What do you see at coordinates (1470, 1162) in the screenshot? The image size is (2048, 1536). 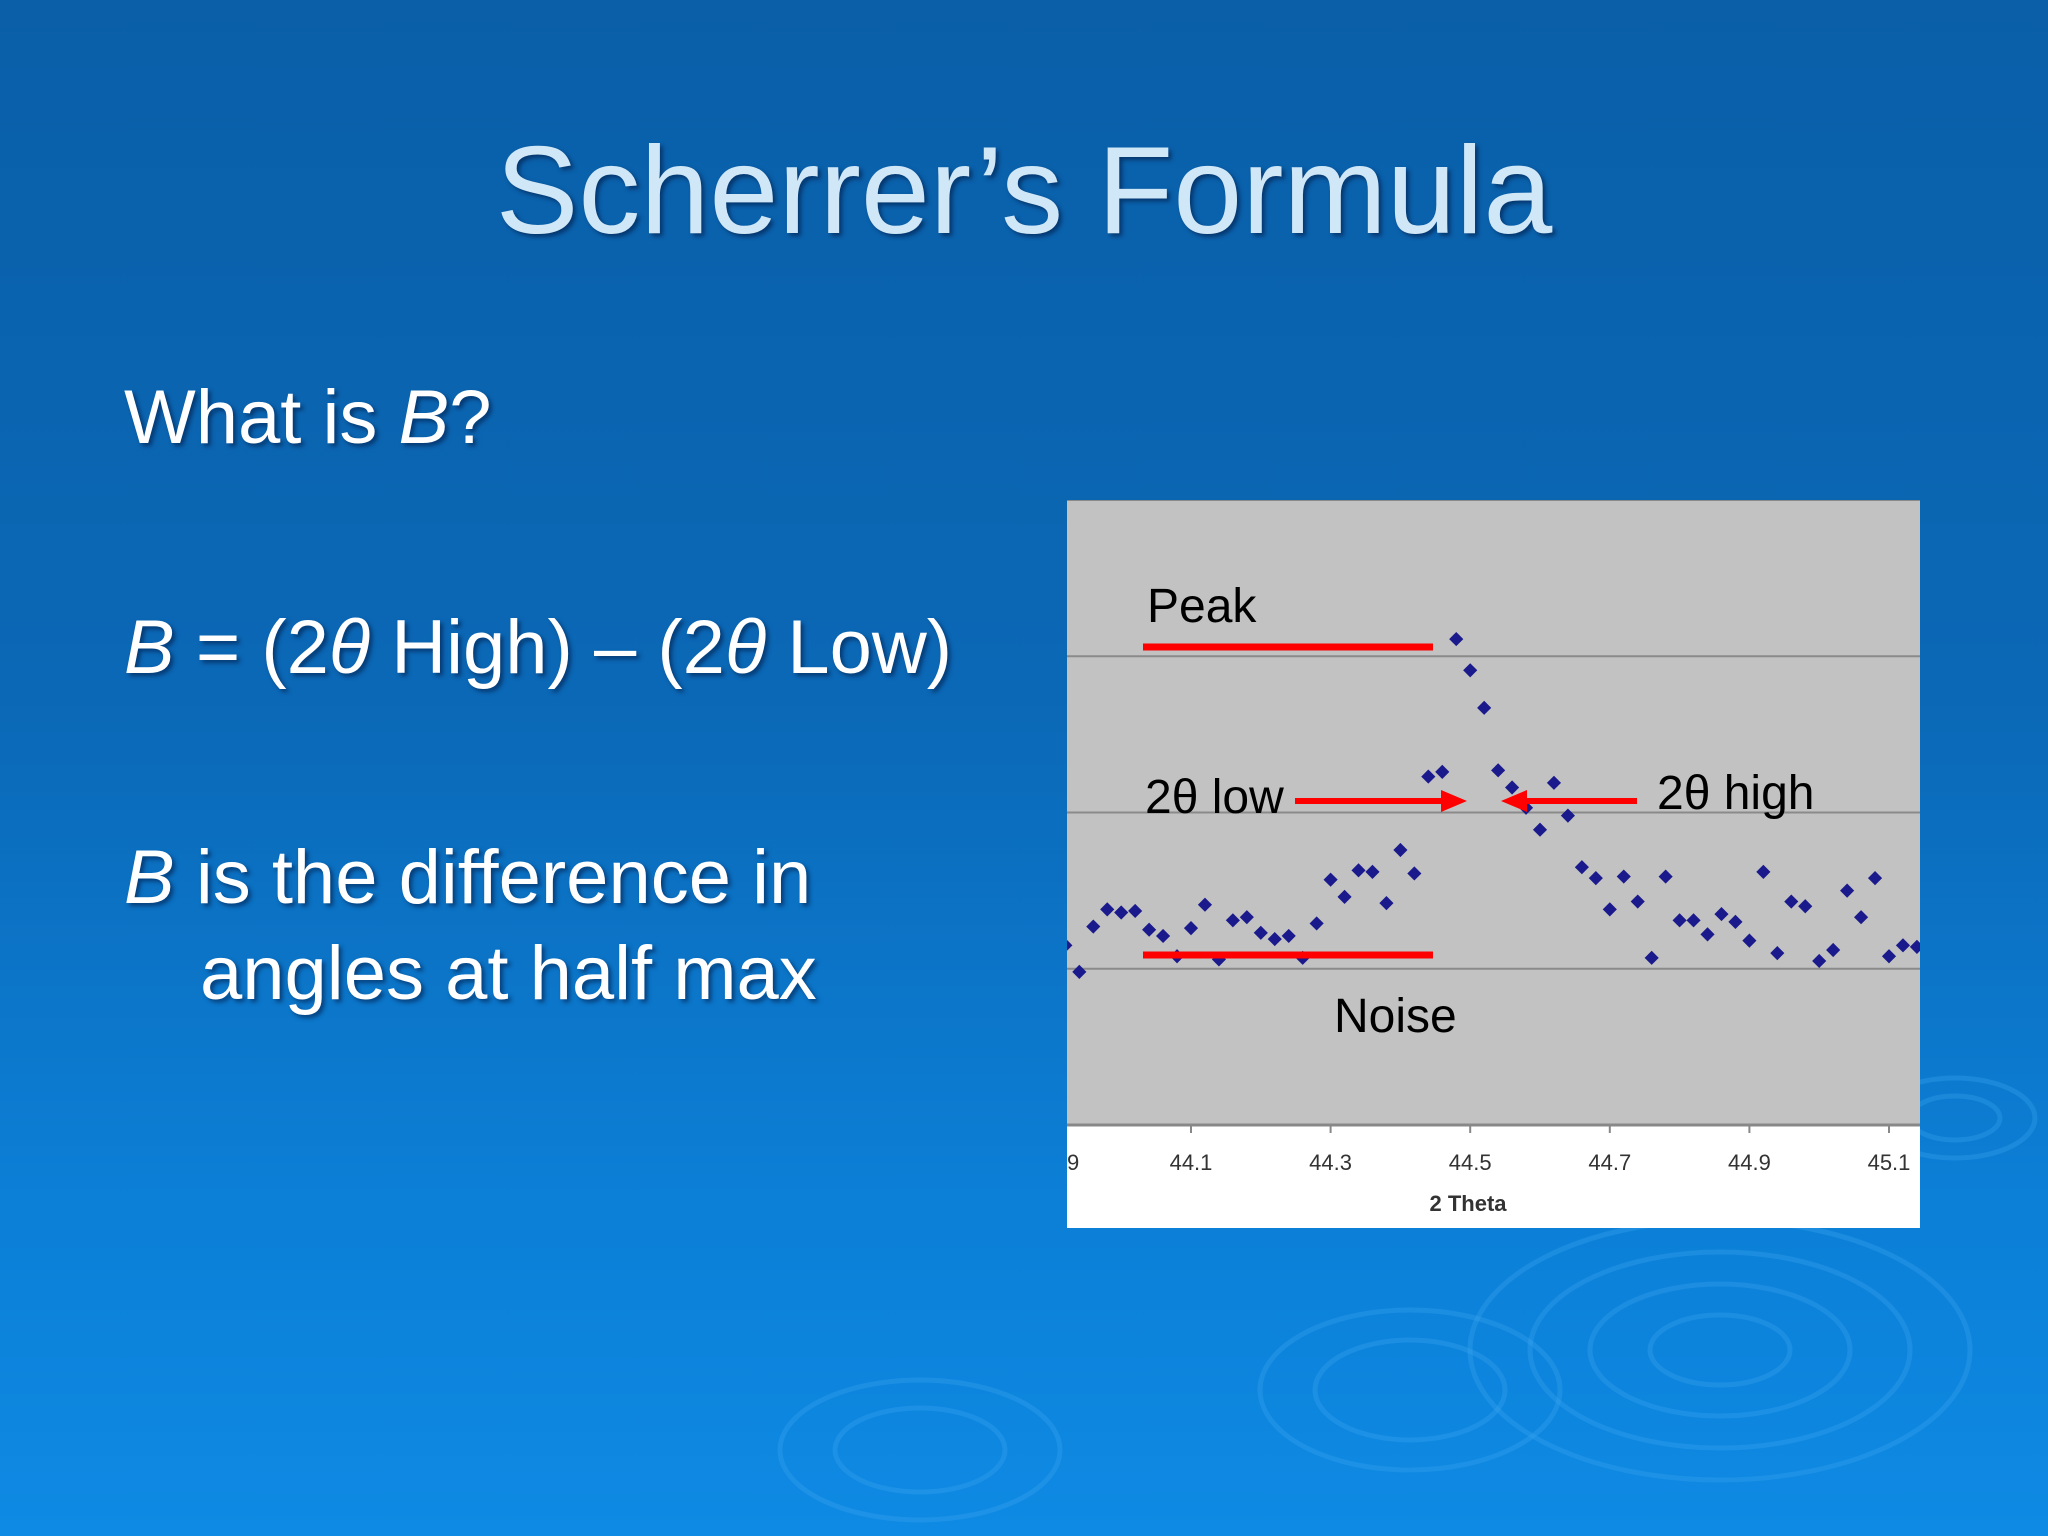 I see `x-tick-label: 44.5` at bounding box center [1470, 1162].